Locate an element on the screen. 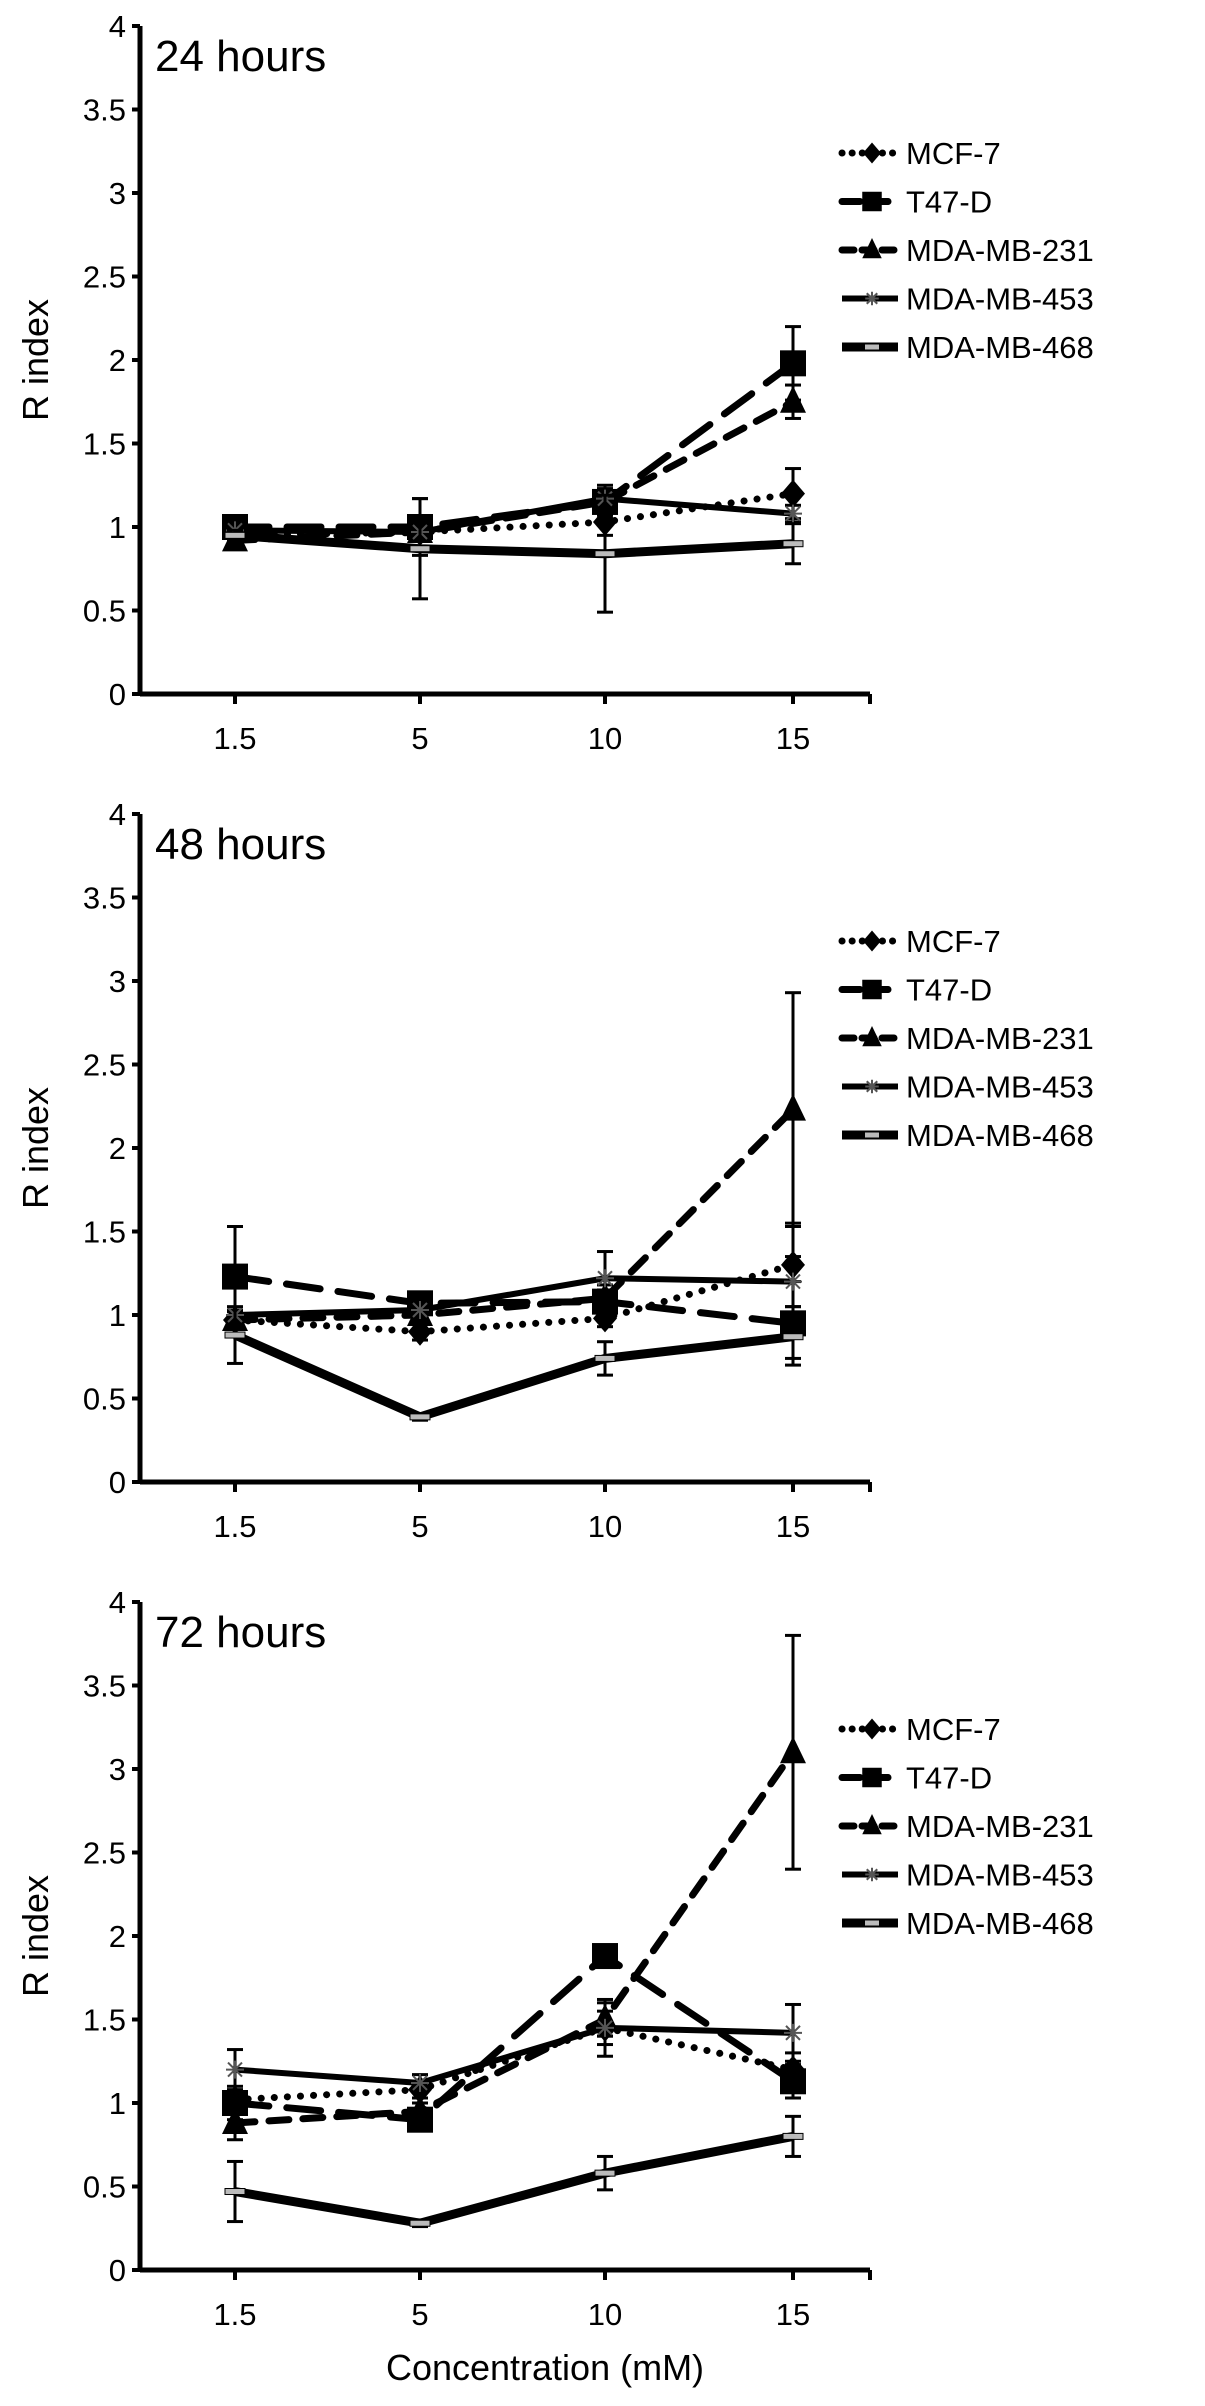 This screenshot has height=2406, width=1205. panel-title: 48 hours is located at coordinates (240, 844).